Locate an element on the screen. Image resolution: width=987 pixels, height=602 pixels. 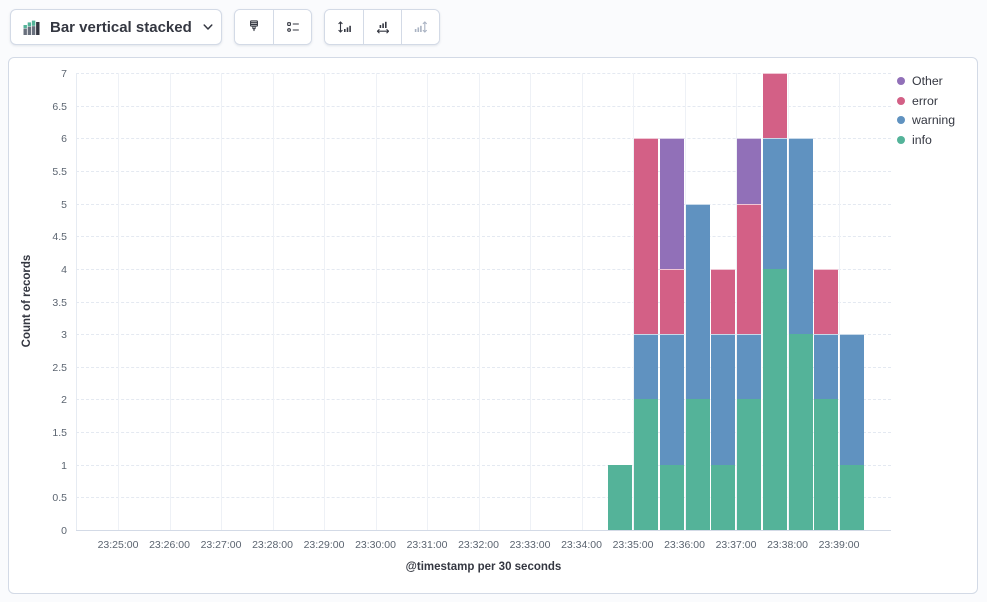
legend-label: info is located at coordinates (922, 139).